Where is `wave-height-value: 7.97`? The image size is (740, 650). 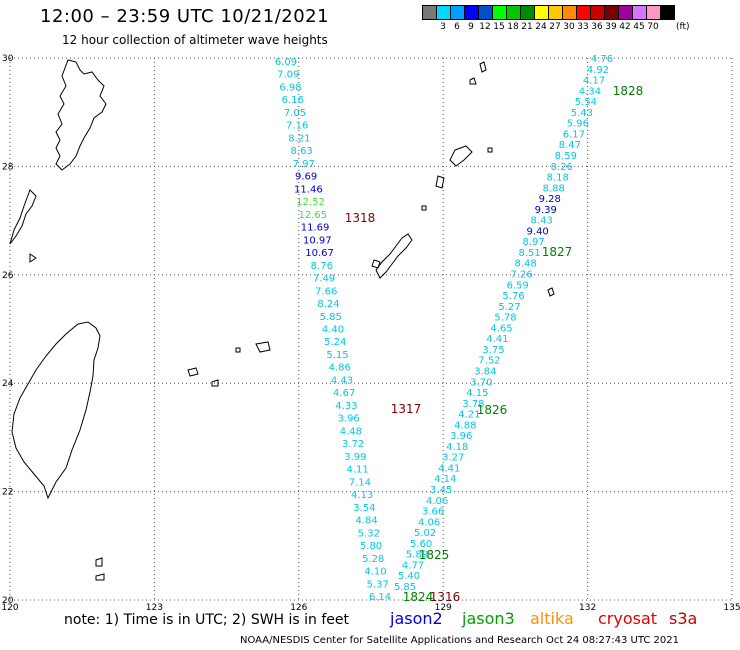 wave-height-value: 7.97 is located at coordinates (304, 164).